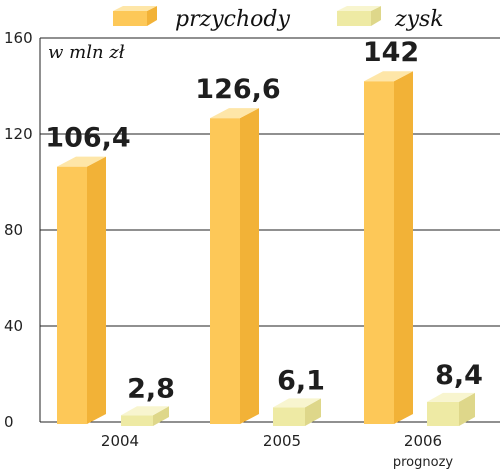  I want to click on bar-przychody-2004, so click(81, 290).